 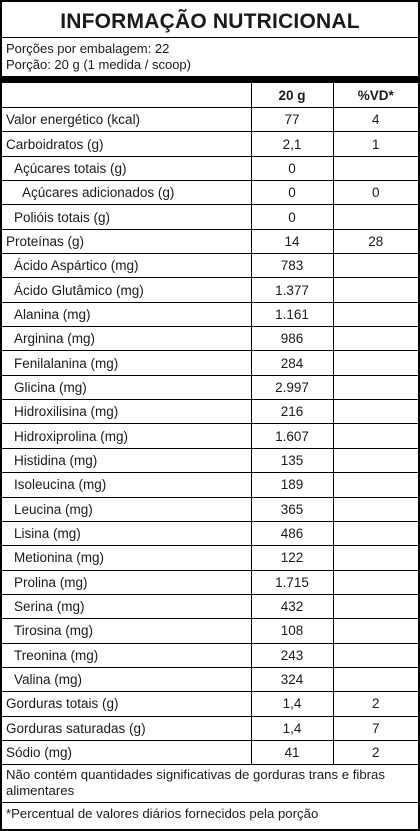 I want to click on nutrient-amount: 243, so click(x=291, y=655).